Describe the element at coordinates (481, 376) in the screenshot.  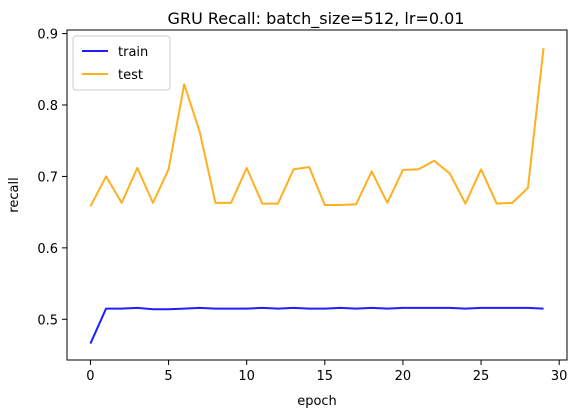
I see `x-tick-label: 25` at that location.